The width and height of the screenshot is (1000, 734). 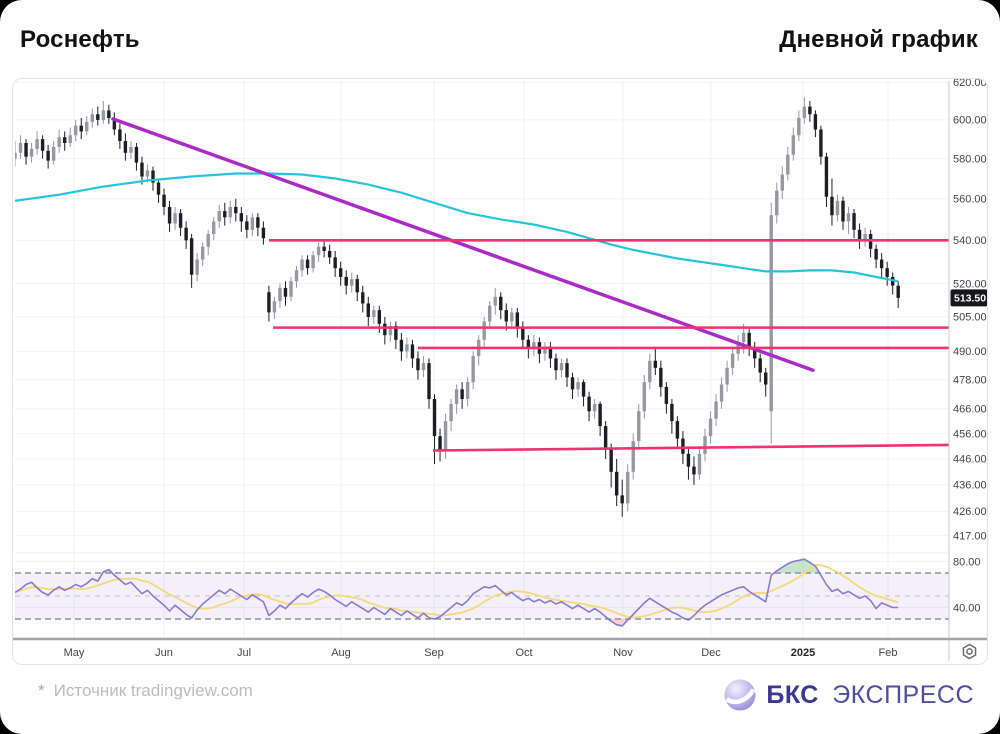 I want to click on price-tick-label: 490.00, so click(x=970, y=352).